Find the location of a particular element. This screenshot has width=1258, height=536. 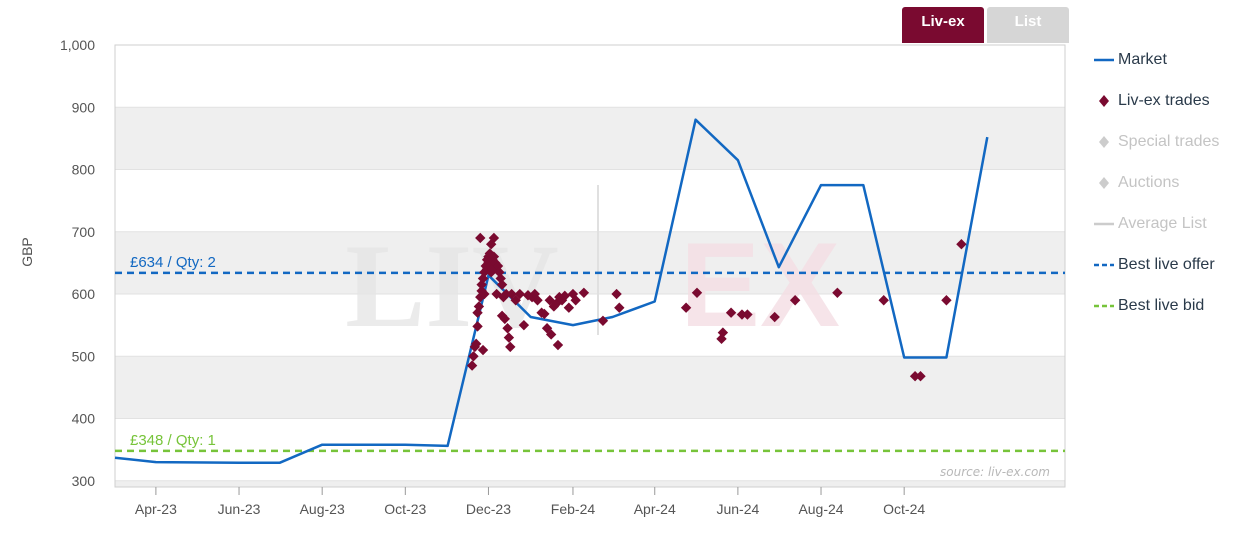

legend-item-label: Market is located at coordinates (1142, 59).